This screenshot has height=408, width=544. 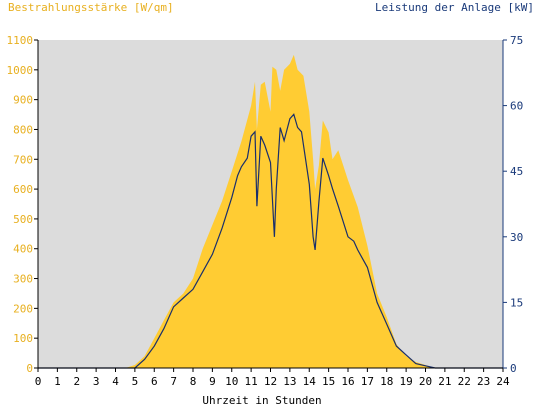 What do you see at coordinates (154, 381) in the screenshot?
I see `x-tick-label: 6` at bounding box center [154, 381].